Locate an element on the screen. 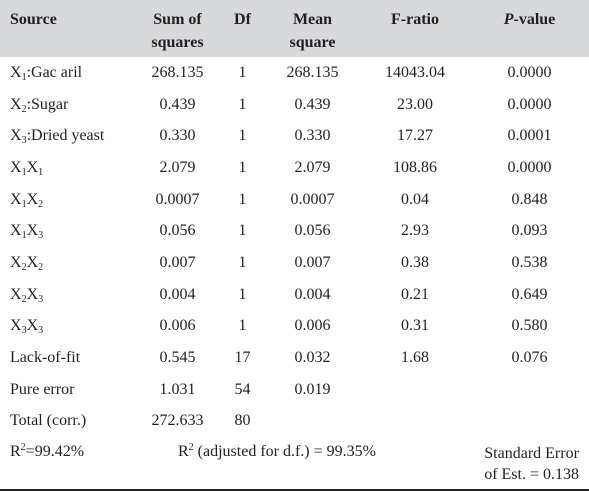 The image size is (589, 491). table-row: Lack-of-fit 0.545 17 0.032 1.68 0.076 is located at coordinates (294, 358).